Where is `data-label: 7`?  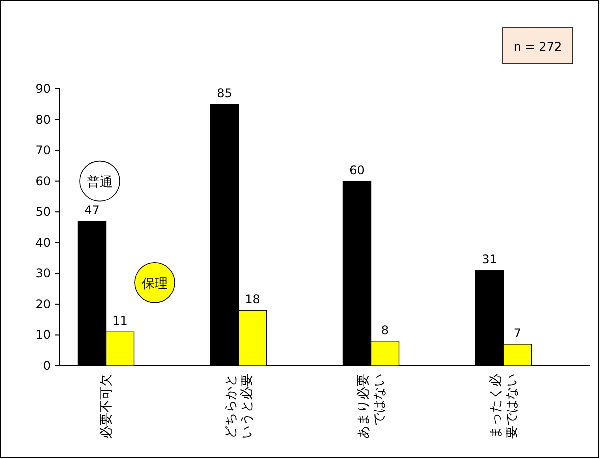
data-label: 7 is located at coordinates (518, 333).